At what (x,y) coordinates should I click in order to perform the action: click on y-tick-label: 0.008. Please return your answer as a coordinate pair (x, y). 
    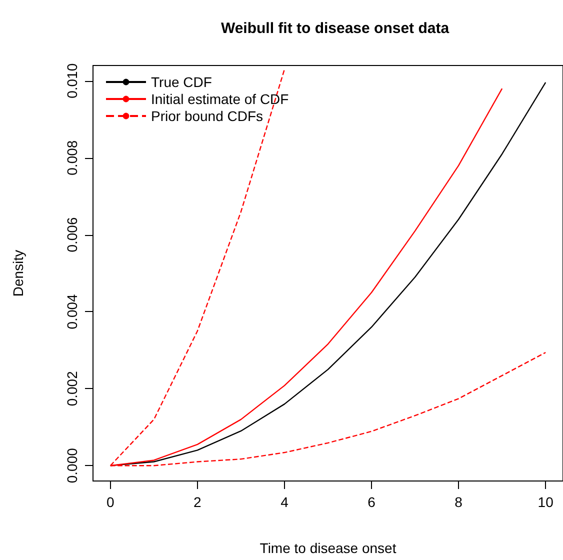
    Looking at the image, I should click on (72, 158).